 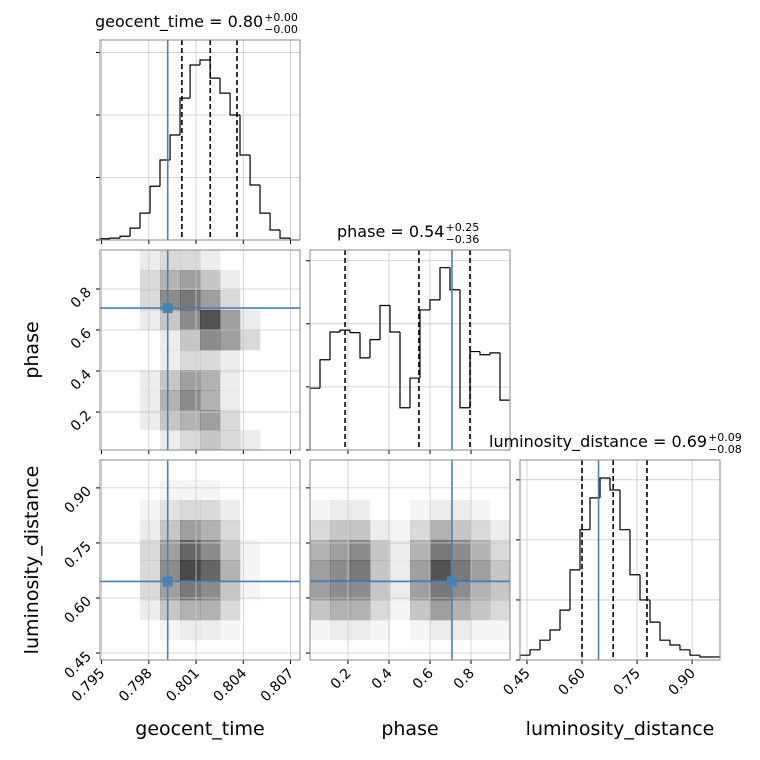 What do you see at coordinates (179, 22) in the screenshot?
I see `panel-title: geocent_time = 0.80` at bounding box center [179, 22].